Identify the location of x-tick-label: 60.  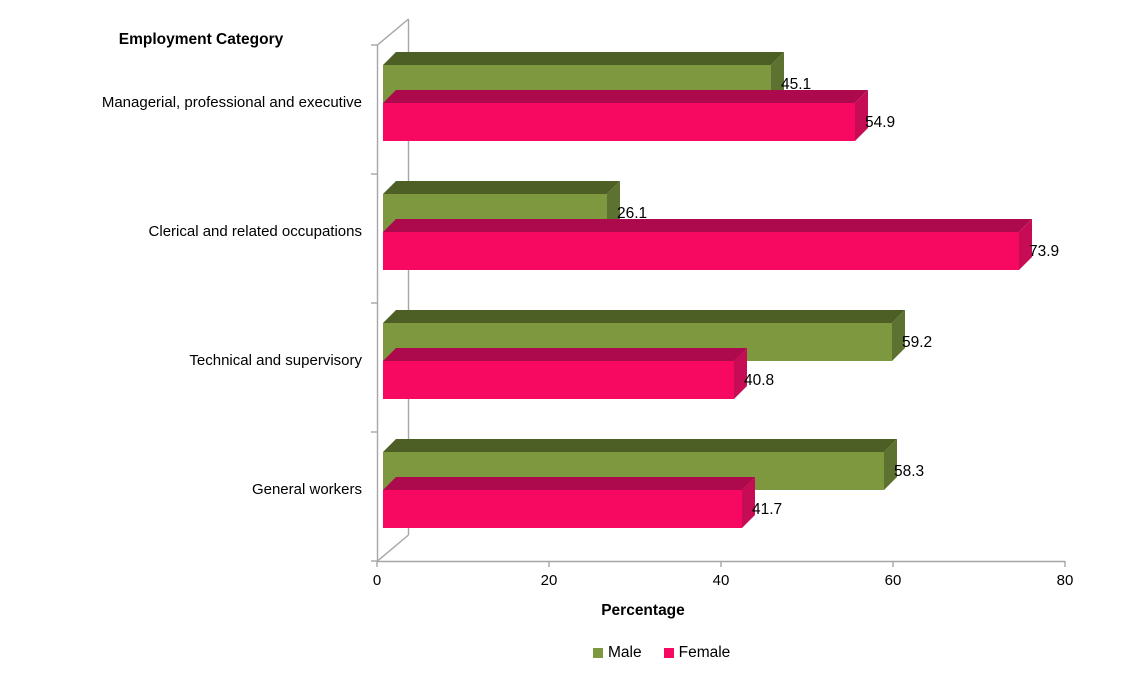
(893, 580).